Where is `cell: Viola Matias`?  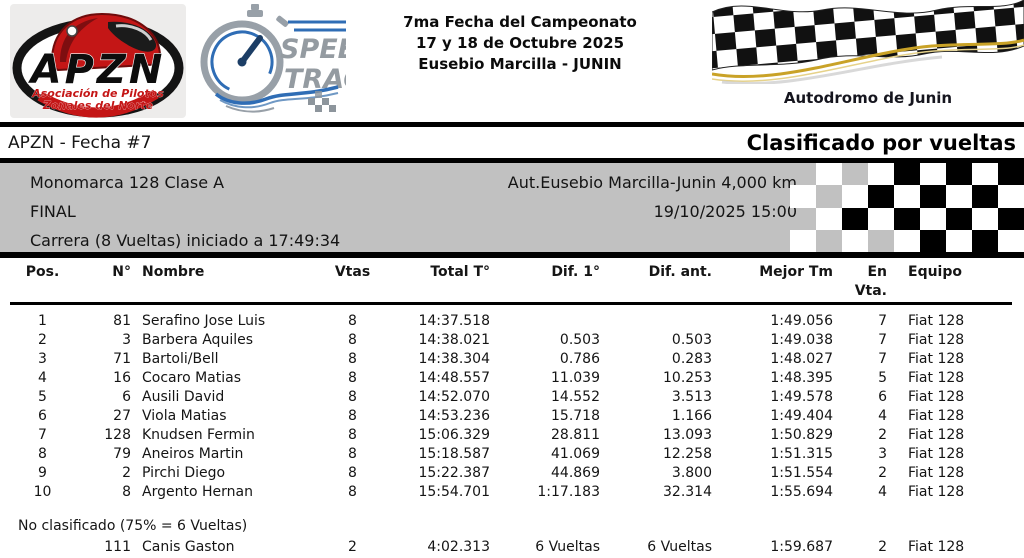
cell: Viola Matias is located at coordinates (184, 416).